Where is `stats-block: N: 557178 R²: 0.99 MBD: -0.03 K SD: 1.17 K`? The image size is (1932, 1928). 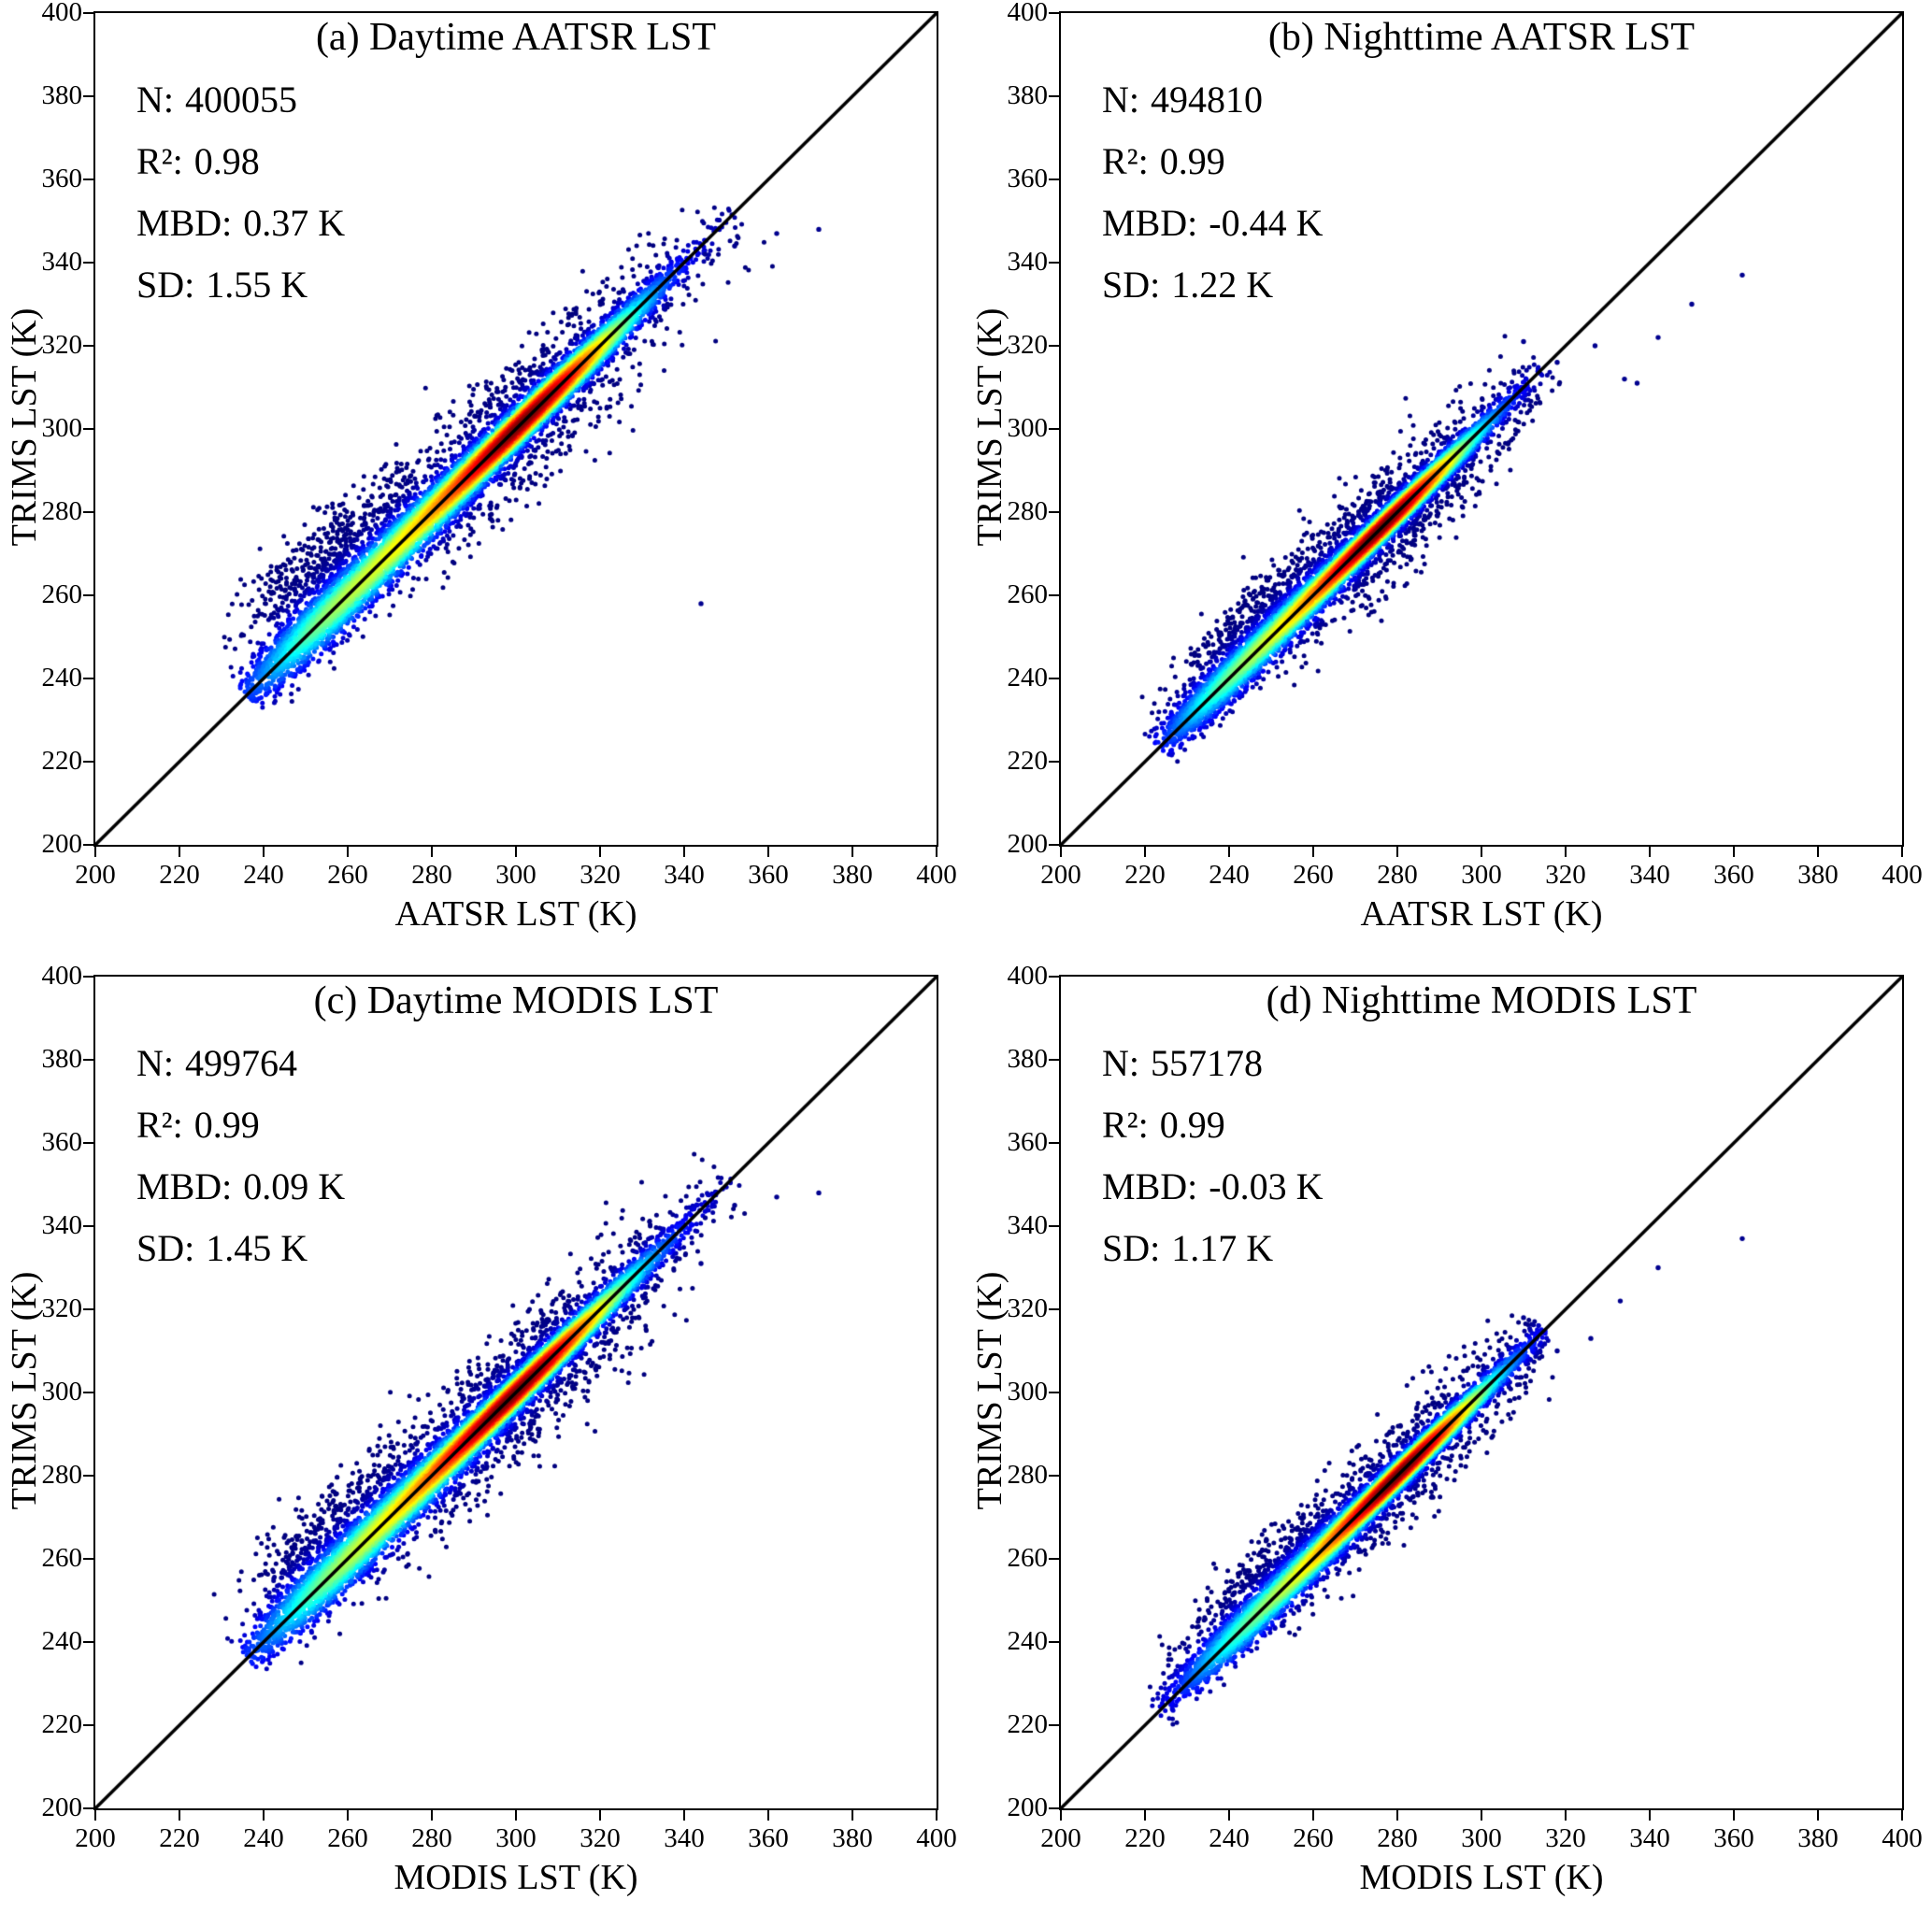
stats-block: N: 557178 R²: 0.99 MBD: -0.03 K SD: 1.17 K is located at coordinates (1212, 1156).